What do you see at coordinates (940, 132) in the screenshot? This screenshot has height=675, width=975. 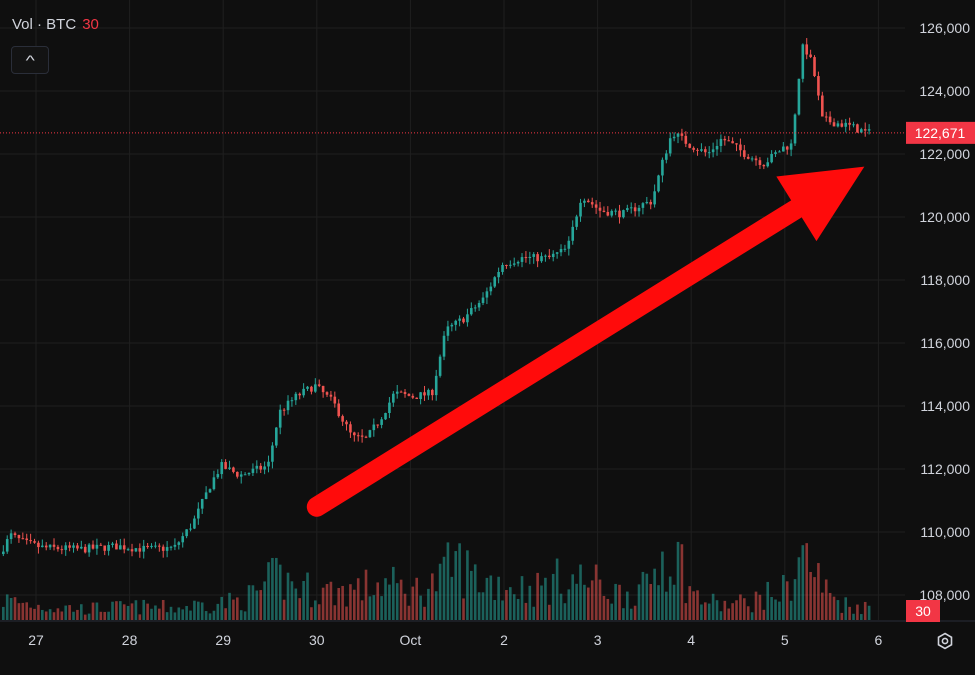 I see `last-price-badge: 122,671` at bounding box center [940, 132].